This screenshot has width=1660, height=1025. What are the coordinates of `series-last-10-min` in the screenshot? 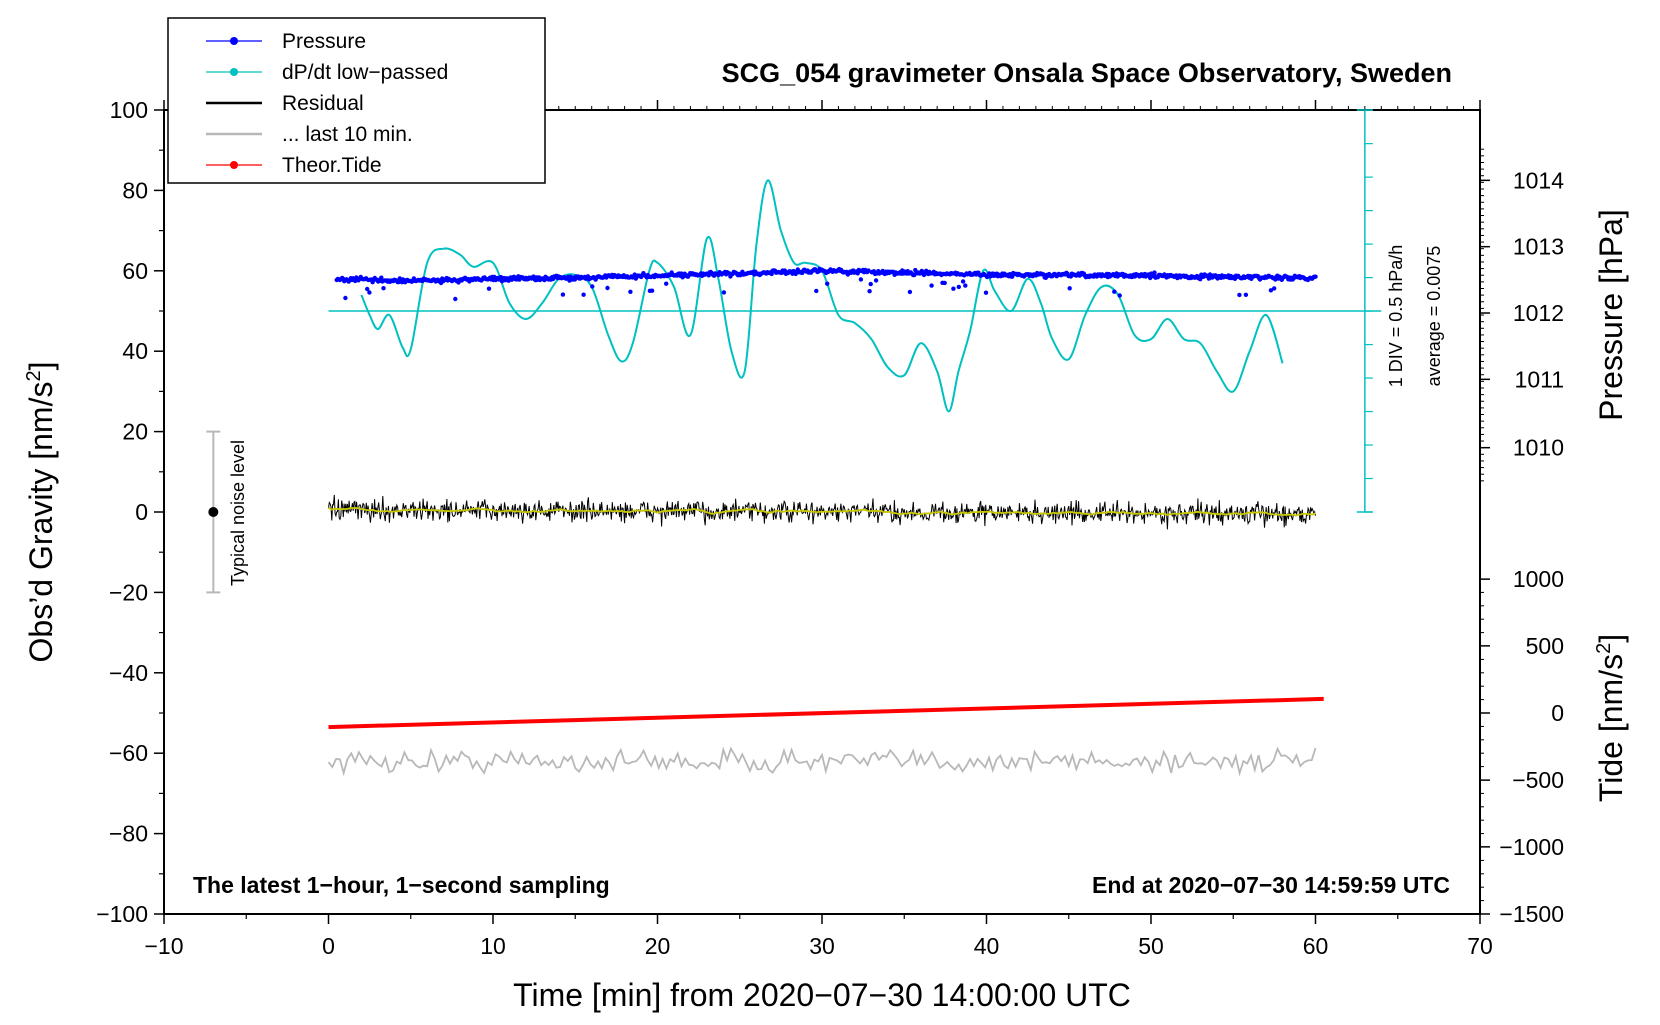 It's located at (822, 761).